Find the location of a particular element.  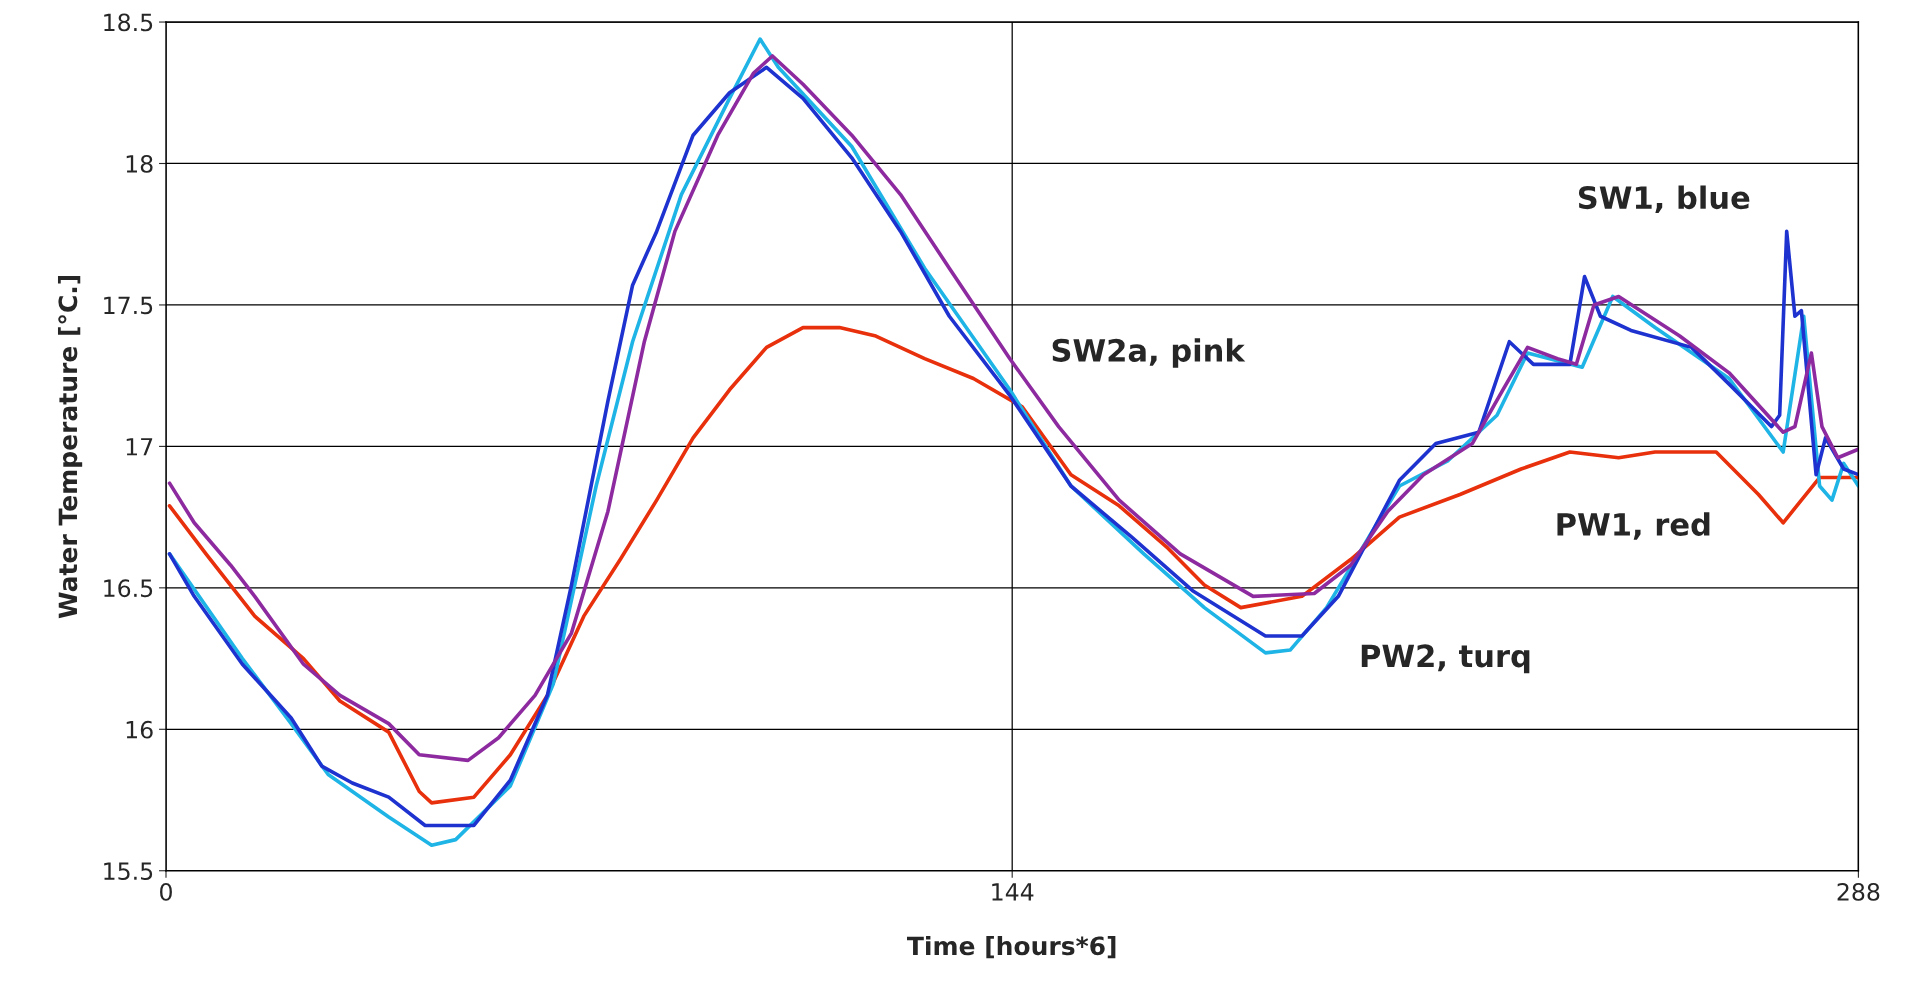

x-axis-title: Time [hours*6] is located at coordinates (1011, 947).